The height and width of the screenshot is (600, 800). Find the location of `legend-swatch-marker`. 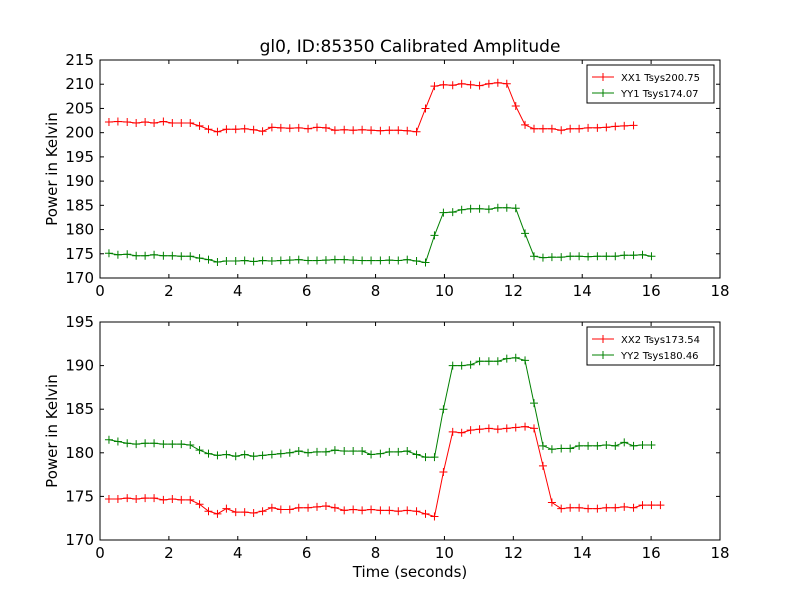

legend-swatch-marker is located at coordinates (603, 355).